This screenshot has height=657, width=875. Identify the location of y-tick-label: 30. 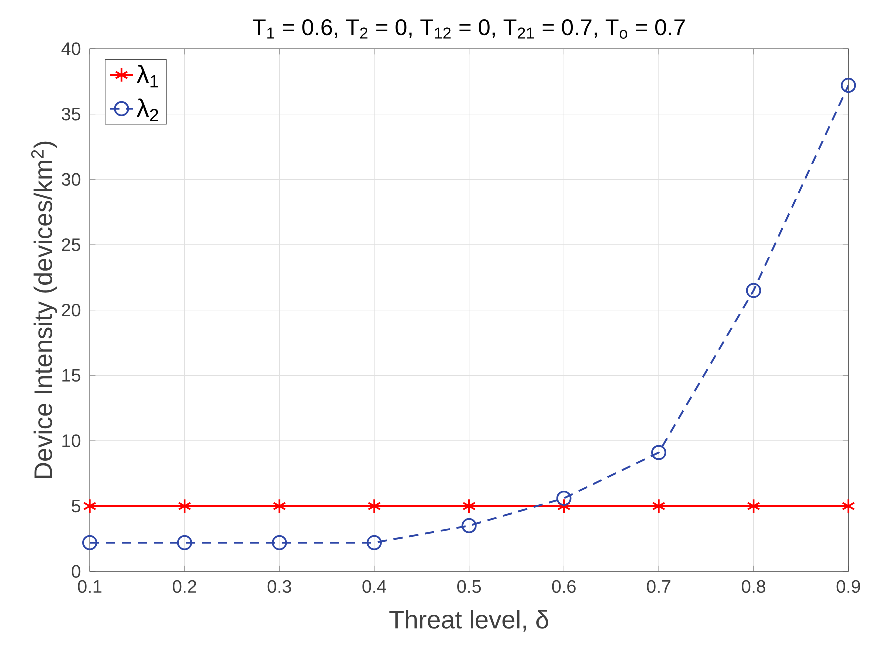
(71, 179).